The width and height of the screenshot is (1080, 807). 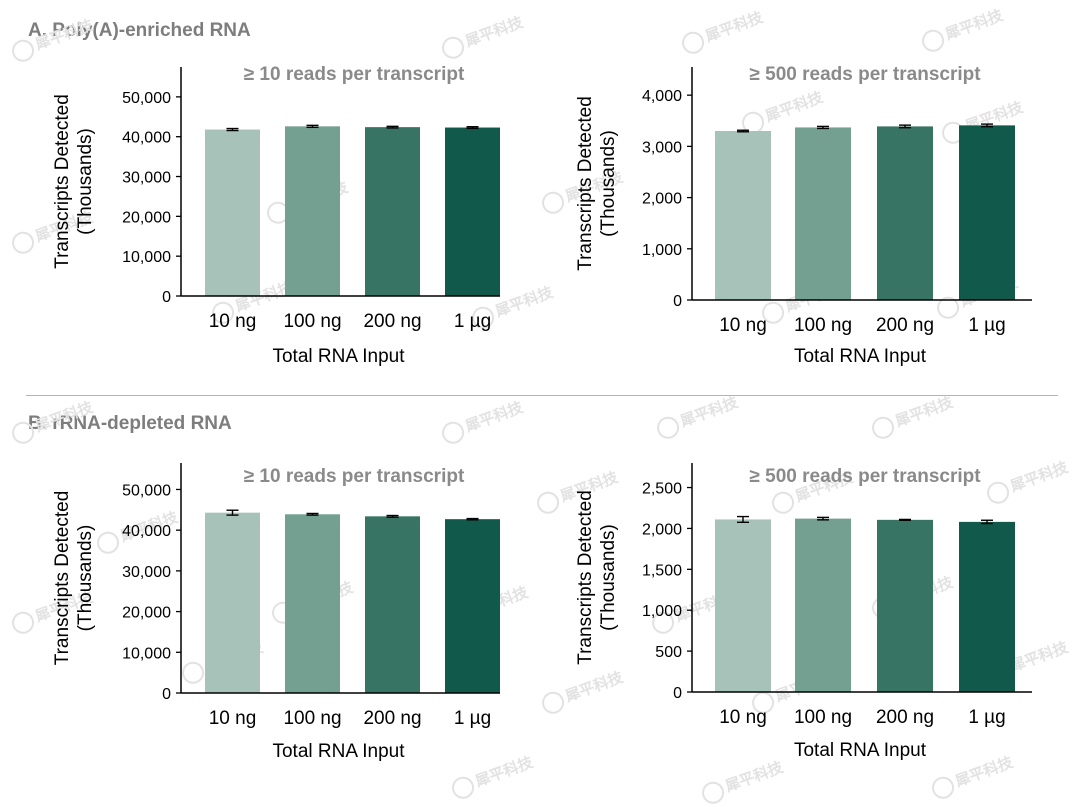 I want to click on y-tick-label-a-right-3: 3,000, so click(x=662, y=147).